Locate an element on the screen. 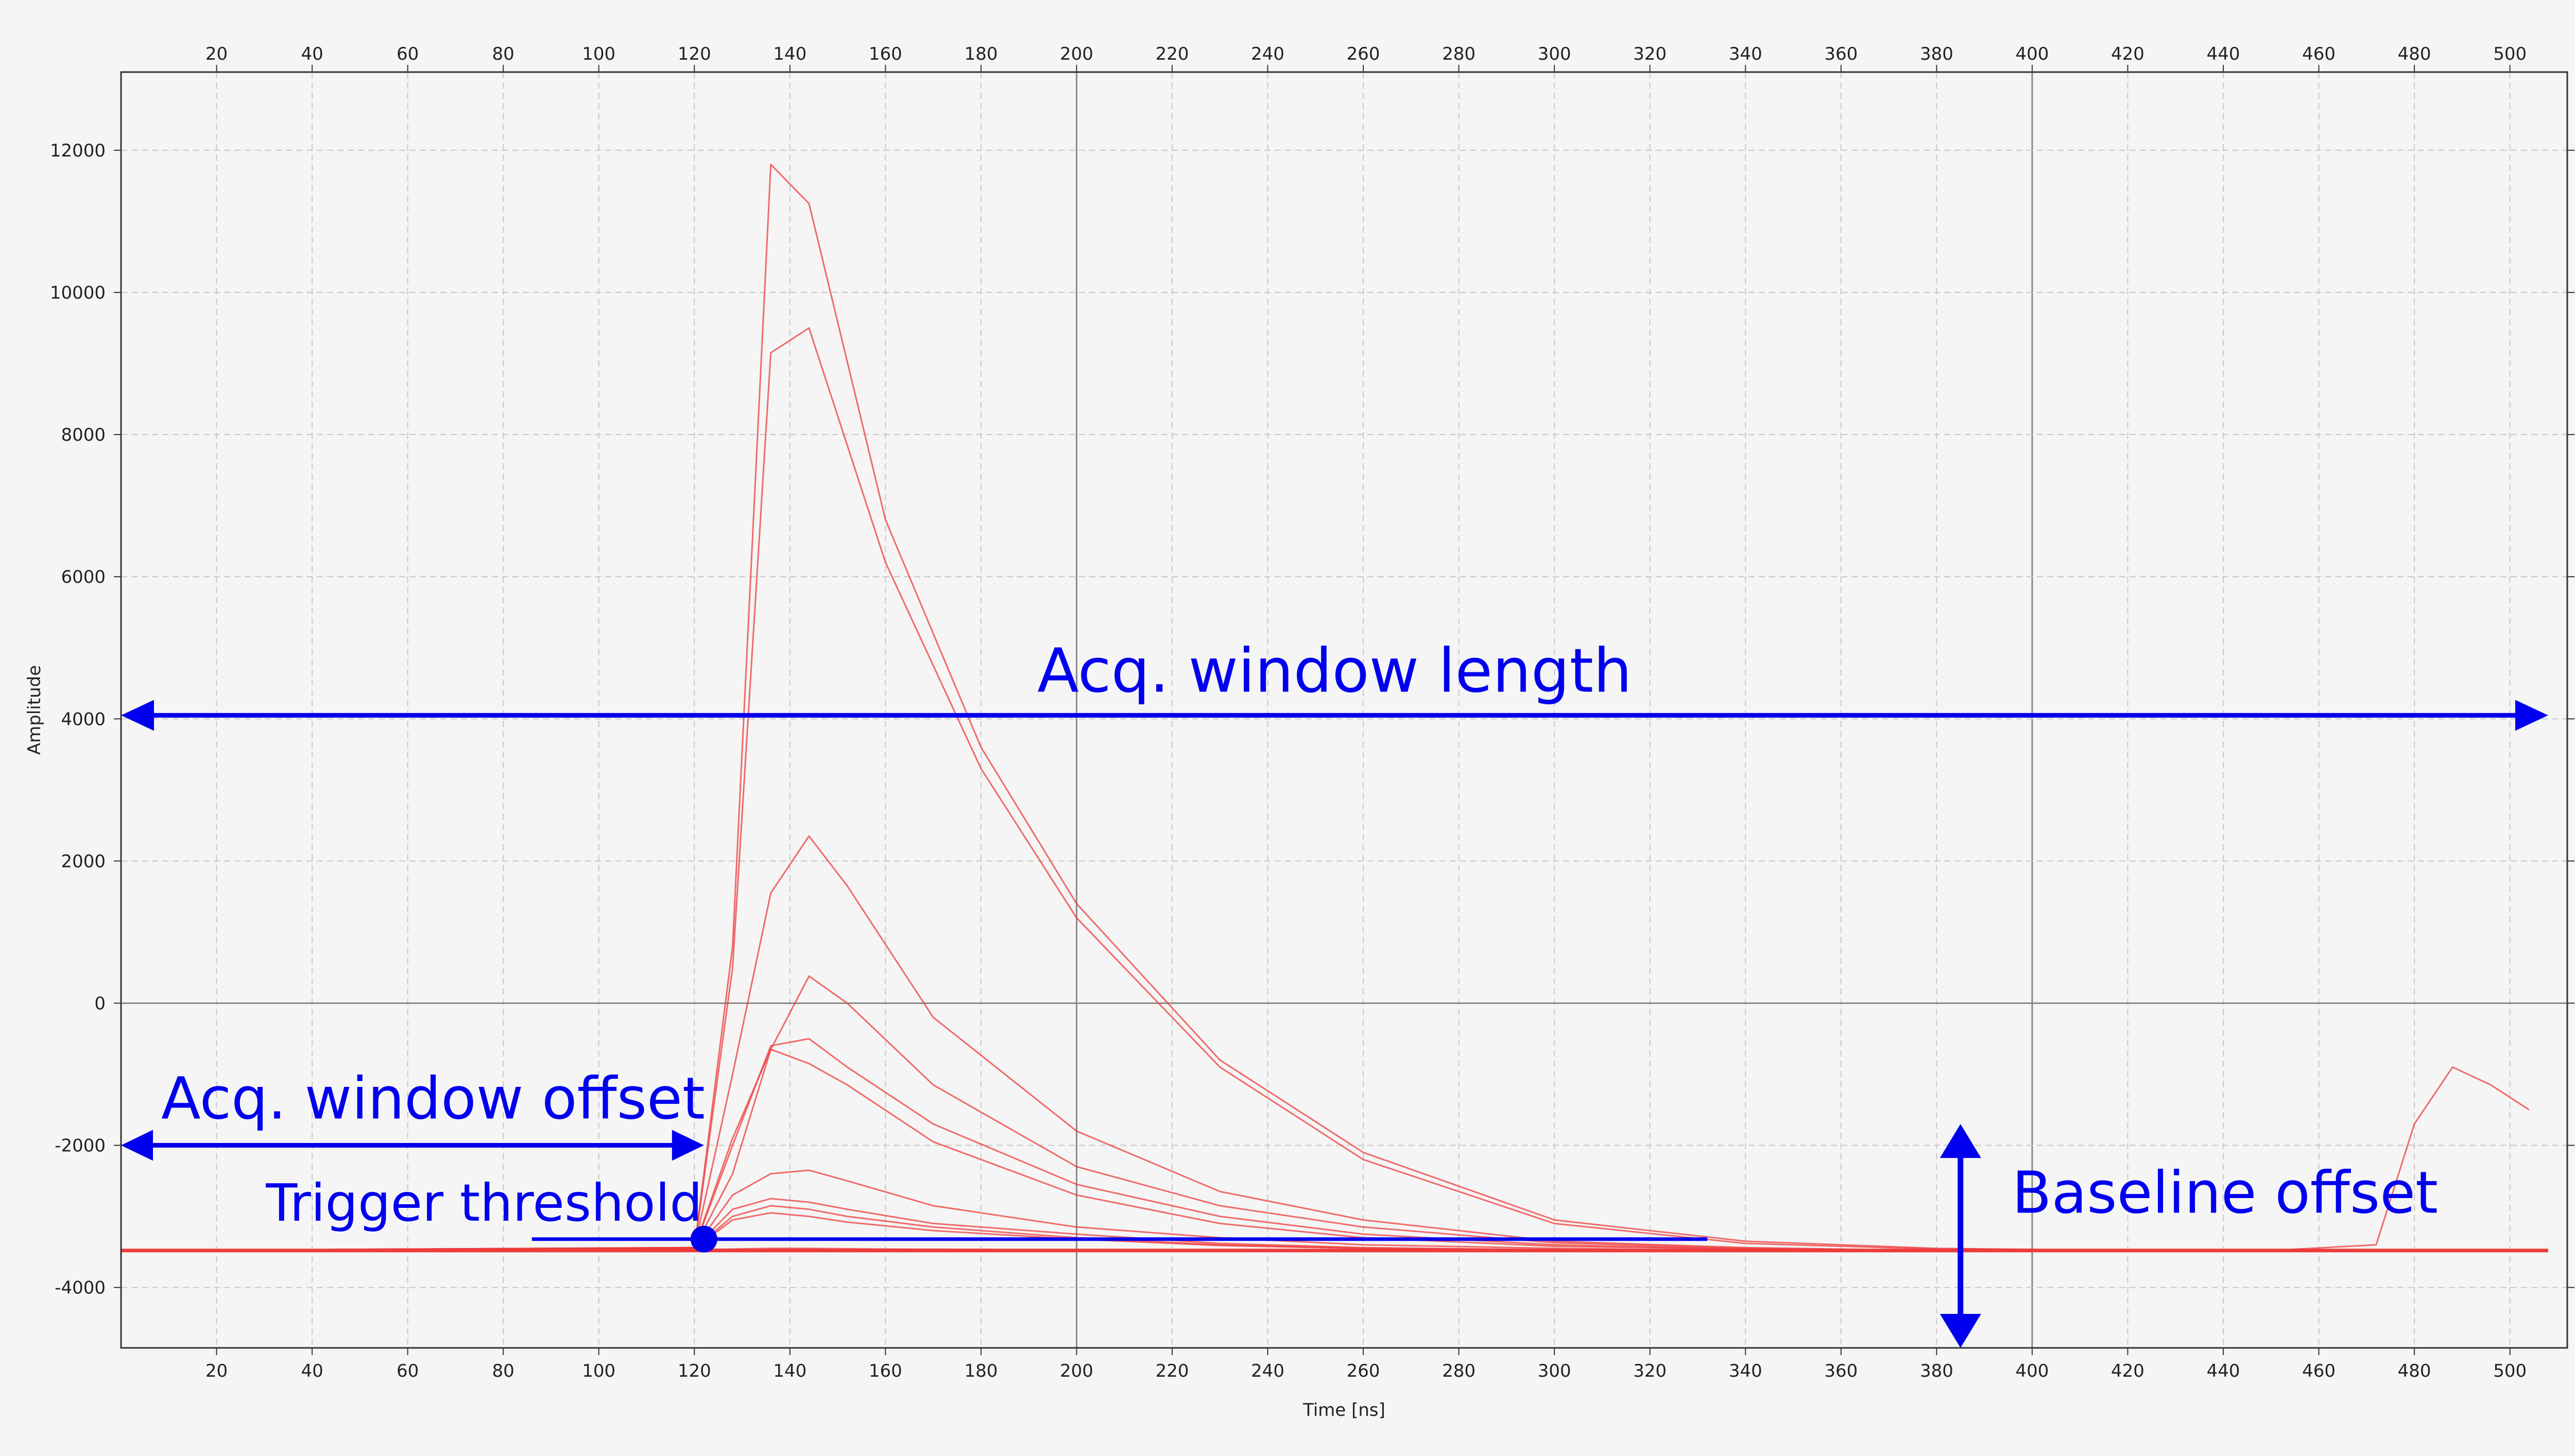 This screenshot has height=1456, width=2575. x-tick-label-top: 260 is located at coordinates (1363, 54).